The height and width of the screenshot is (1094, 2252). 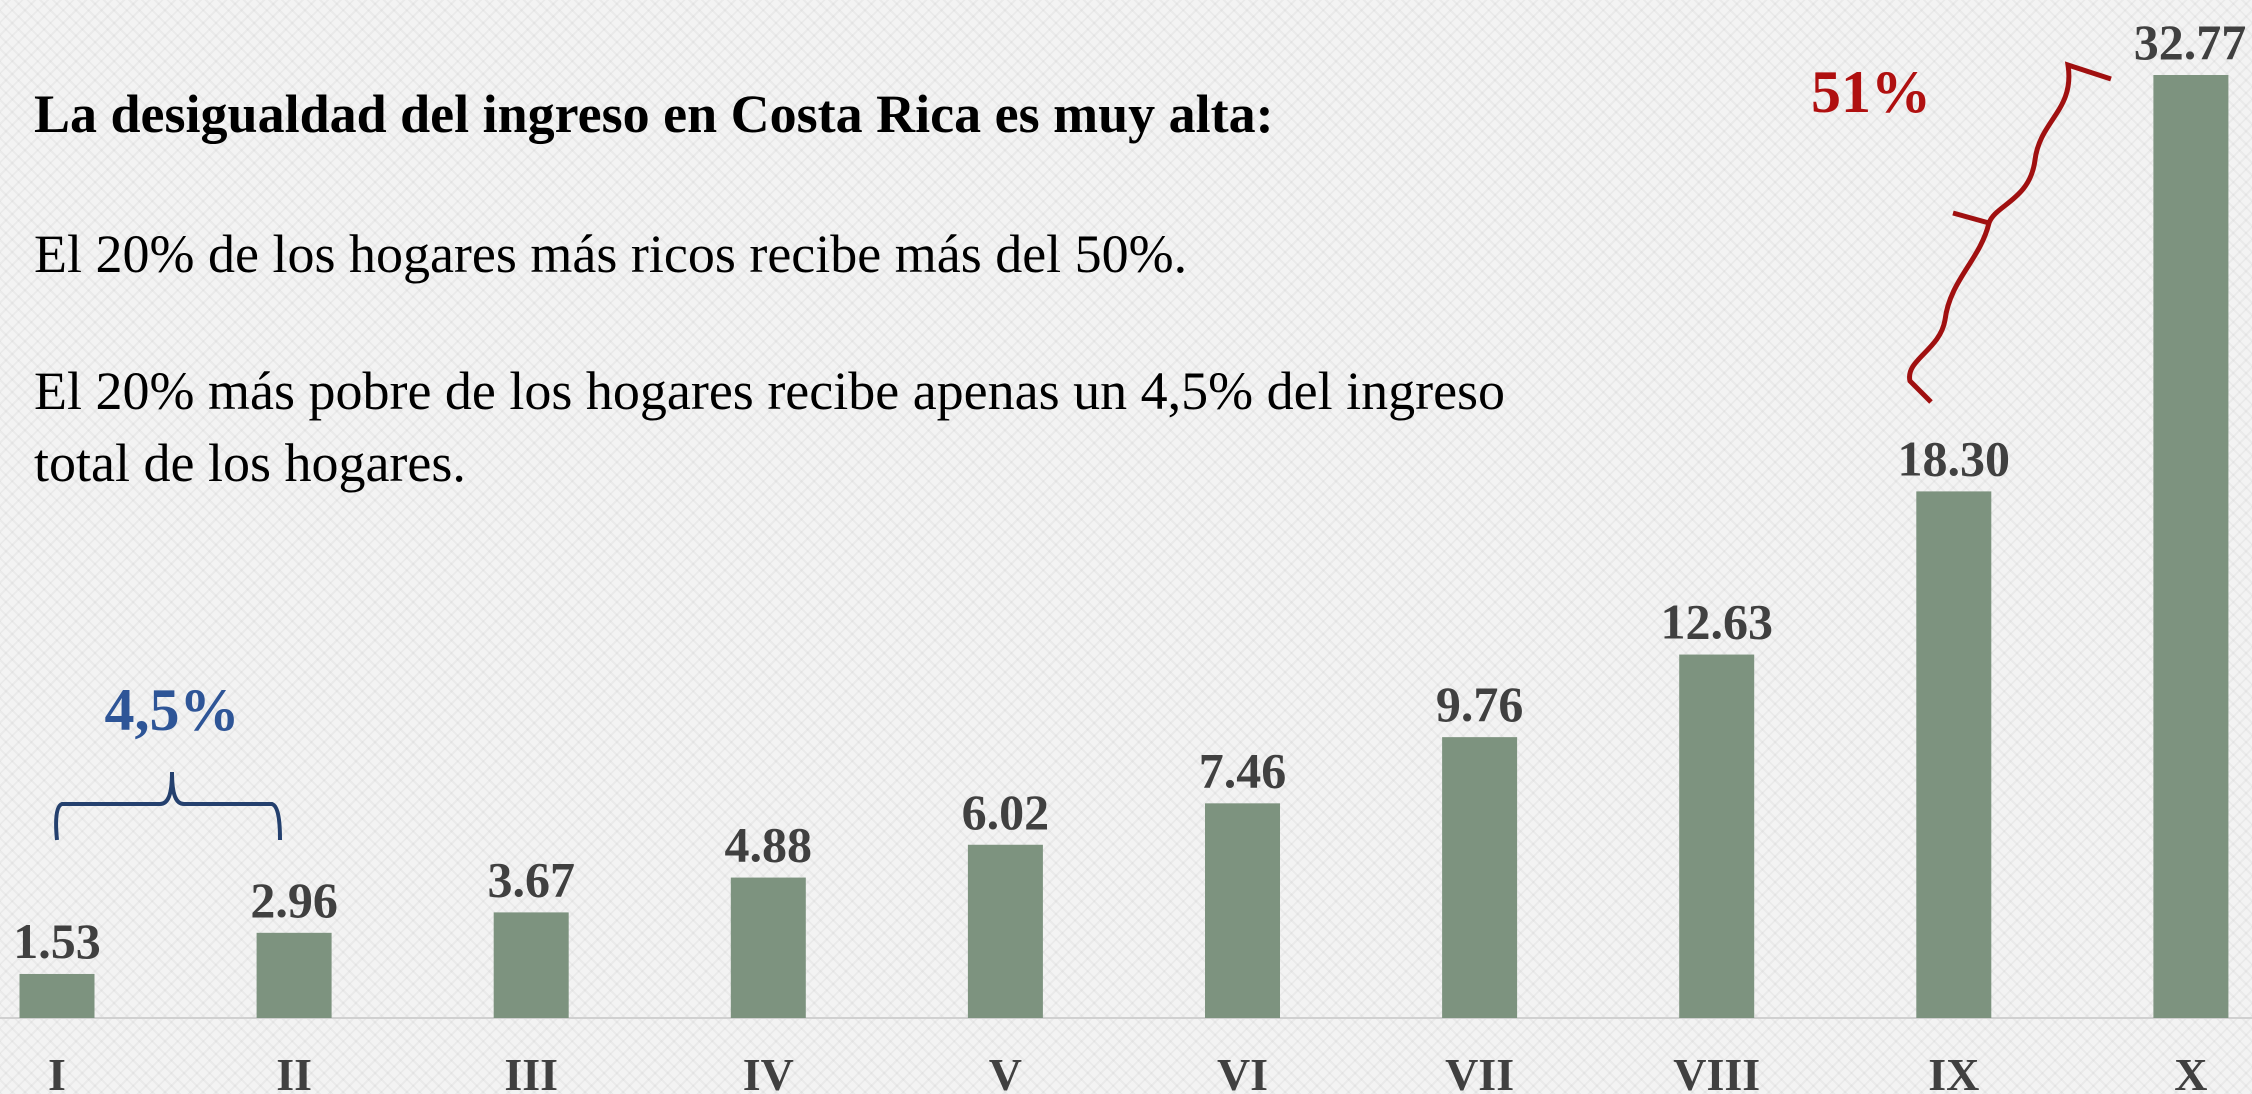 What do you see at coordinates (294, 1071) in the screenshot?
I see `x-tick-label: II` at bounding box center [294, 1071].